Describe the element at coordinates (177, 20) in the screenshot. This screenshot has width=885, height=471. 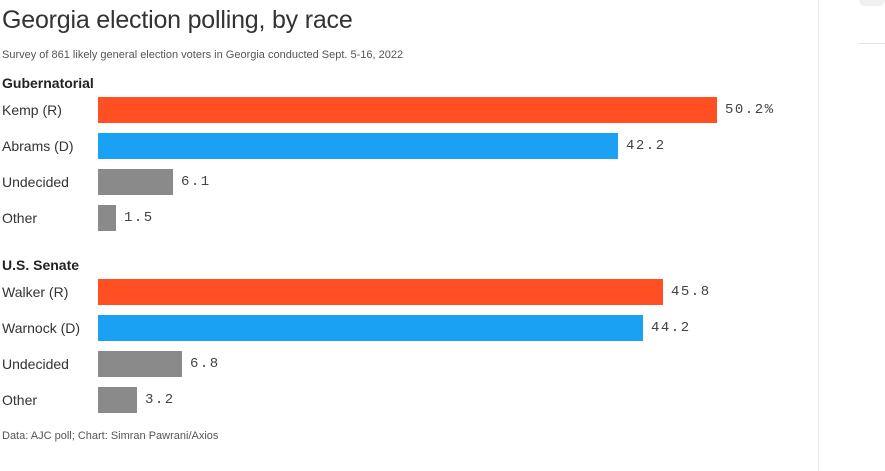
I see `chart-title: Georgia election polling, by race` at that location.